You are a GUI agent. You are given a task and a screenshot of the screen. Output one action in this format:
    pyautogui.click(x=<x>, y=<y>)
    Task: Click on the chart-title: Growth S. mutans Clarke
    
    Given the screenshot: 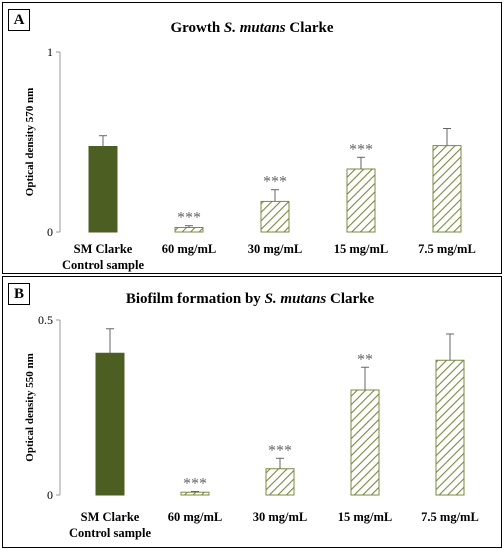 What is the action you would take?
    pyautogui.click(x=251, y=28)
    